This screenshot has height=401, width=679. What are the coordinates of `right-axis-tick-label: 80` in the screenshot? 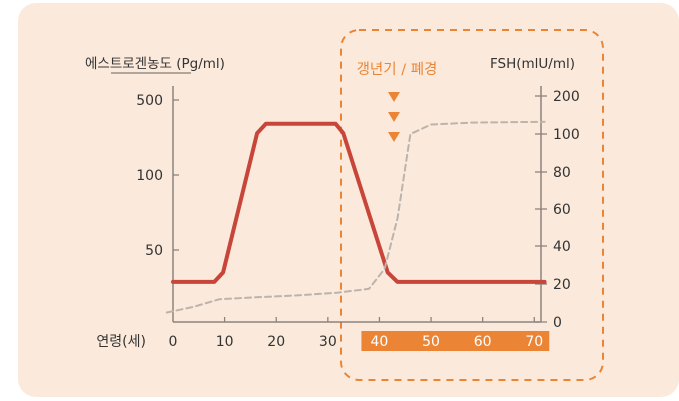 It's located at (562, 173).